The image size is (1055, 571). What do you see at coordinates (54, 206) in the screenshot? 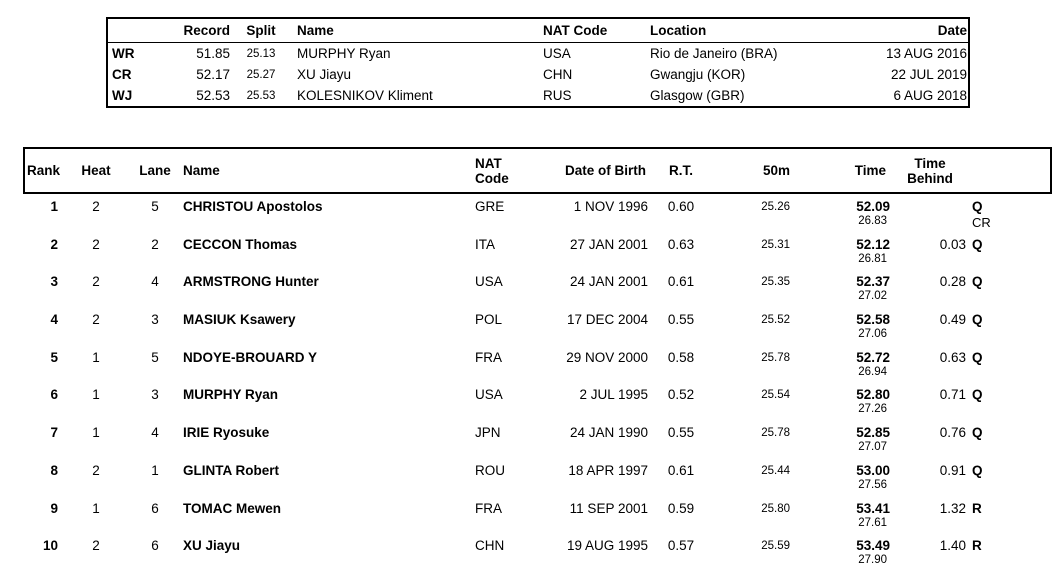
I see `rank-cell: 1` at bounding box center [54, 206].